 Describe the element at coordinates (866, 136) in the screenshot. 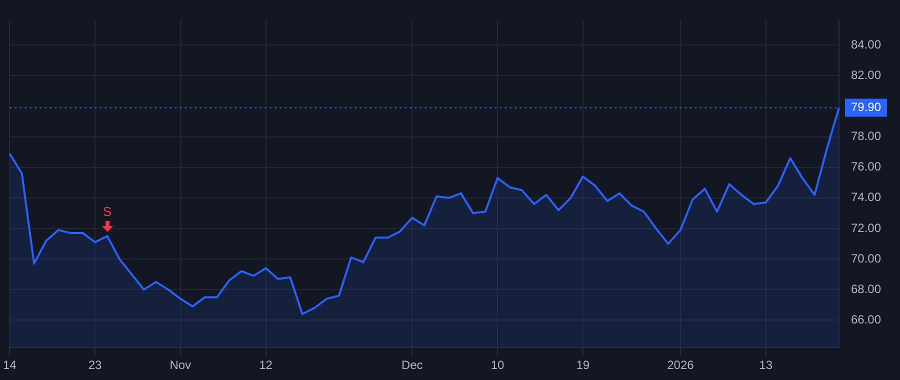

I see `y-tick-label: 78.00` at that location.